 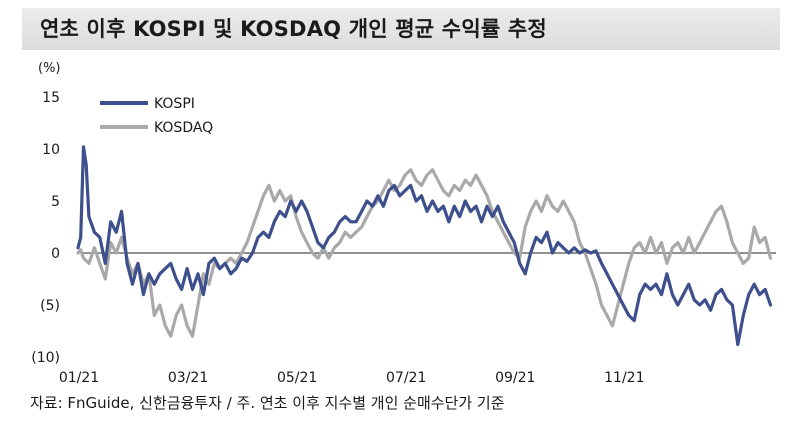 I want to click on legend-label-kospi: KOSPI, so click(x=174, y=104).